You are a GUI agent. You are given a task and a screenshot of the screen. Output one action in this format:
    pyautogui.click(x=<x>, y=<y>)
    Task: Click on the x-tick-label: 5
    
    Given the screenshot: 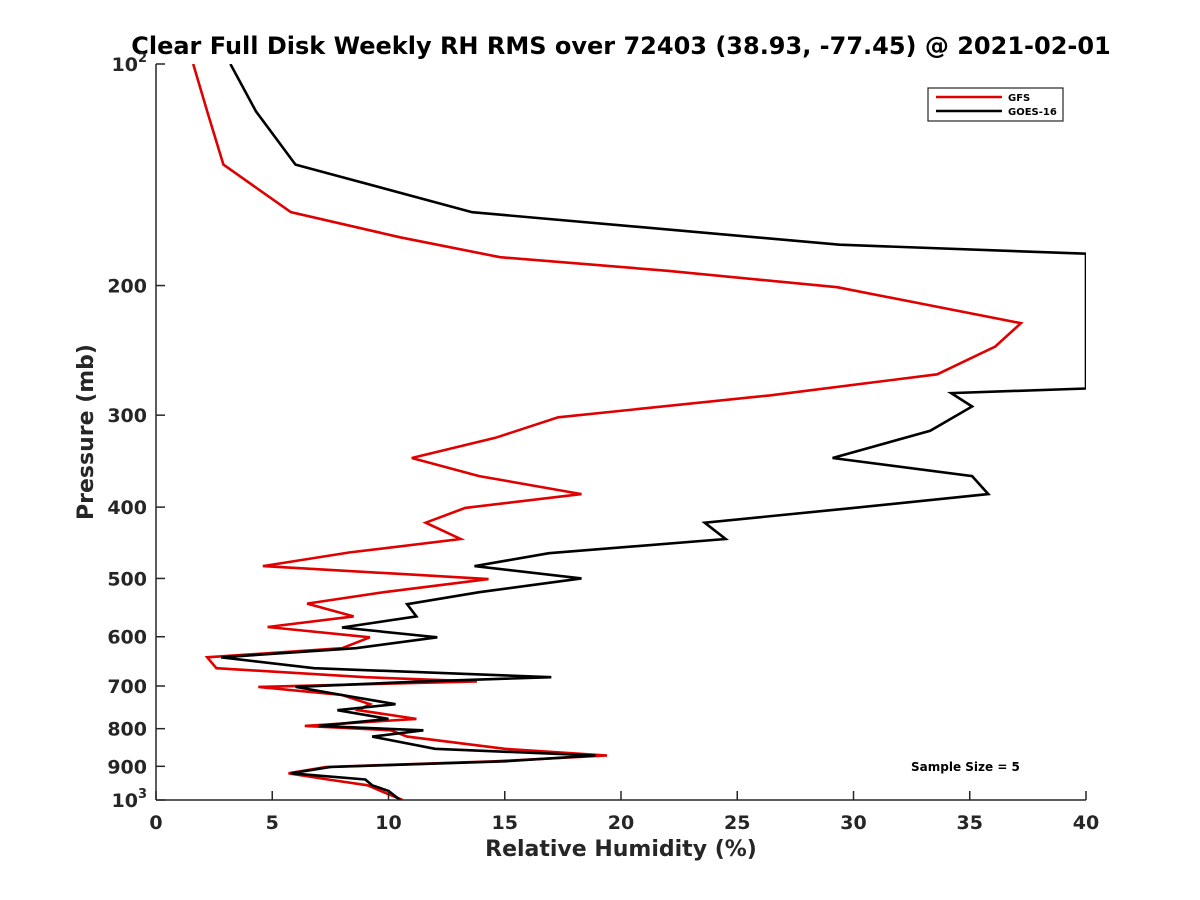 What is the action you would take?
    pyautogui.click(x=272, y=823)
    